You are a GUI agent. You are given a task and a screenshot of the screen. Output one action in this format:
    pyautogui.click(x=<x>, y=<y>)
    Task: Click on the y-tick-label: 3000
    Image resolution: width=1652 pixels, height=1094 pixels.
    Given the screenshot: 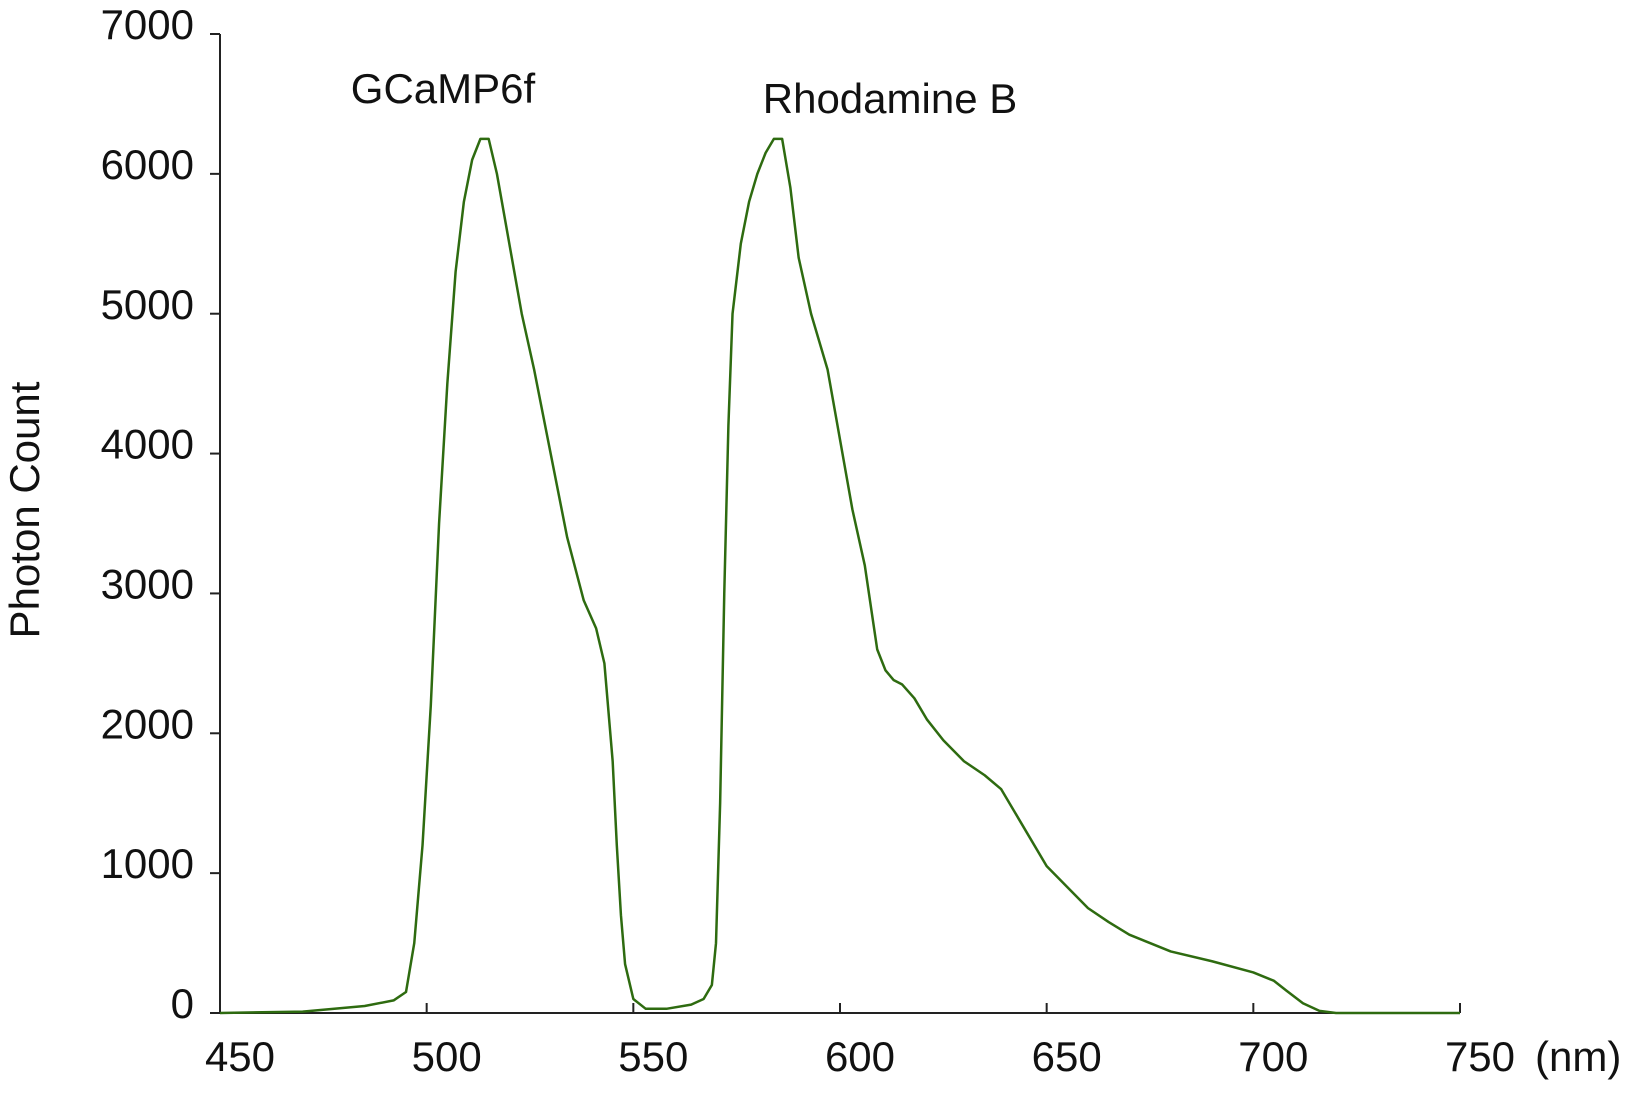 What is the action you would take?
    pyautogui.click(x=147, y=584)
    